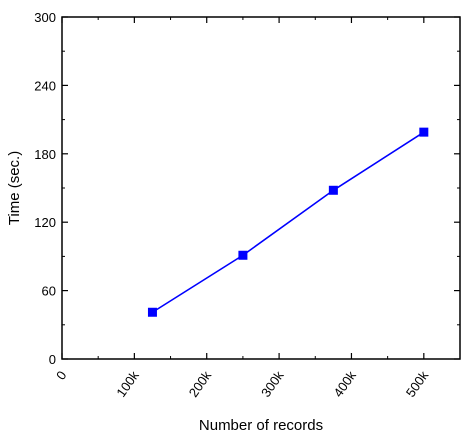 The image size is (466, 442). Describe the element at coordinates (272, 384) in the screenshot. I see `x-tick-label: 300k` at that location.